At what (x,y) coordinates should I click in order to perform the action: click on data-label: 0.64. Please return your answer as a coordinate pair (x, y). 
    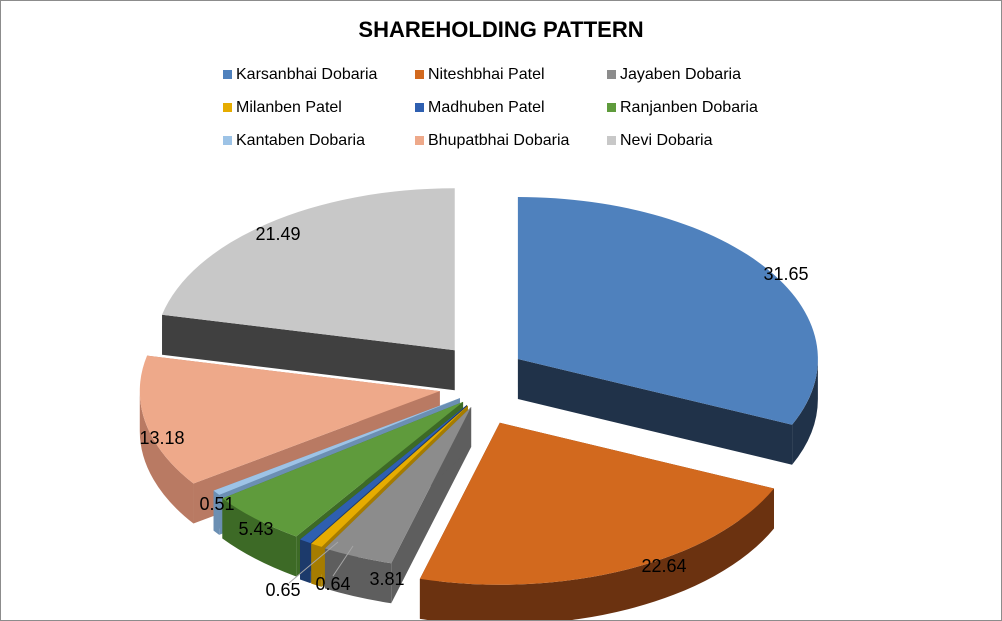
    Looking at the image, I should click on (332, 584).